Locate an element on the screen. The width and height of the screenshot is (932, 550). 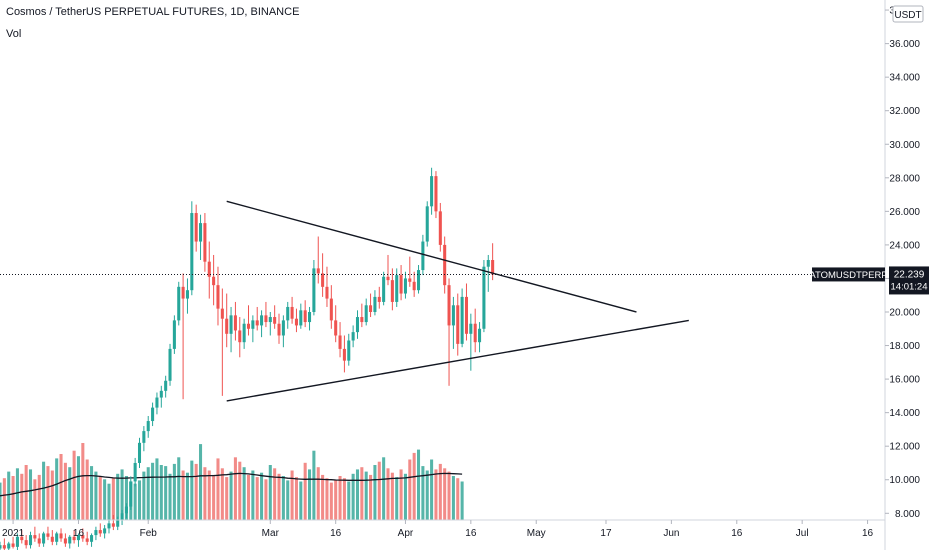
time-axis: 2021 16 Feb Mar 16 Apr 16 May 17 Jun 16 Jul 16 is located at coordinates (438, 529).